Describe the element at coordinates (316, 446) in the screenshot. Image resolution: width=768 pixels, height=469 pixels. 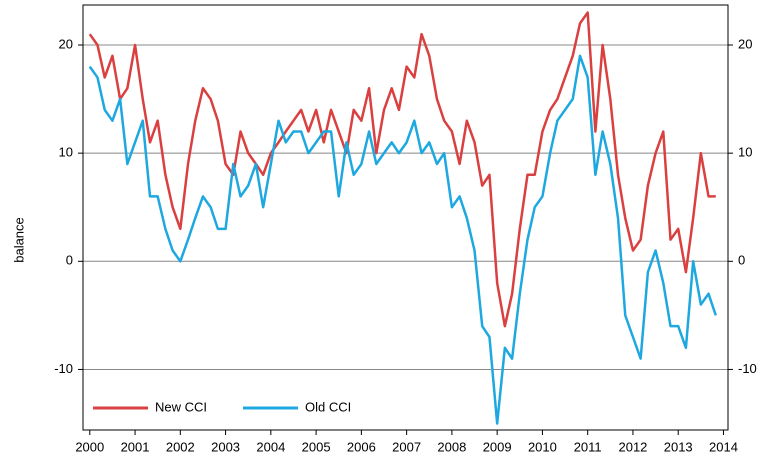
I see `x-tick-label: 2005` at that location.